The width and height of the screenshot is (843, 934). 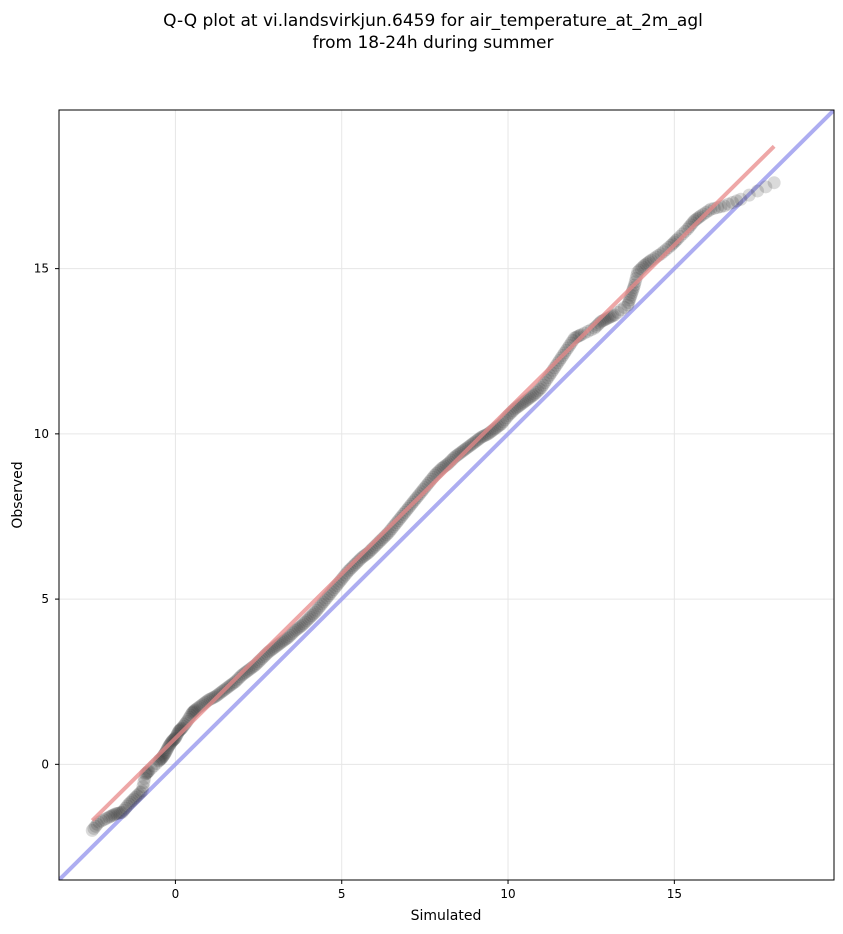 I want to click on y-axis-label: Observed, so click(x=18, y=494).